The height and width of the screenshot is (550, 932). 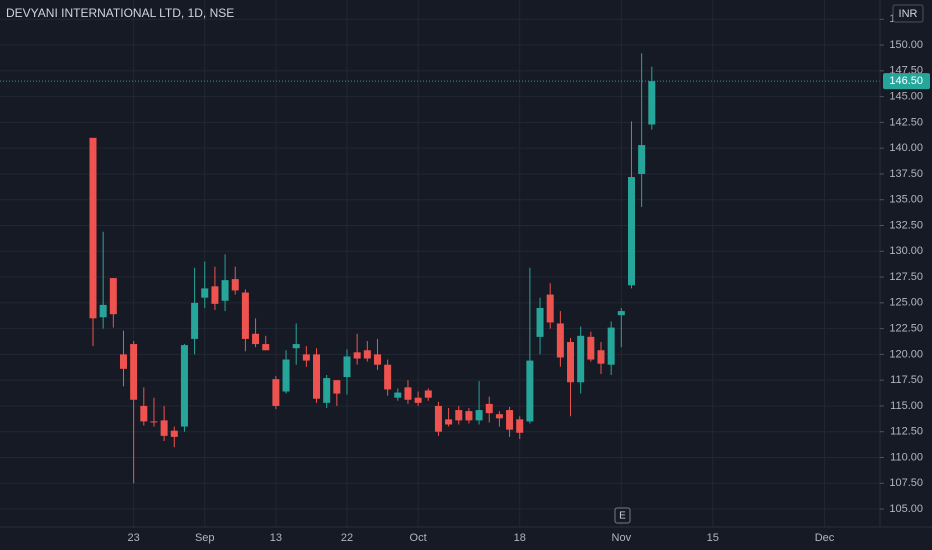 What do you see at coordinates (120, 13) in the screenshot?
I see `chart-title: DEVYANI INTERNATIONAL LTD, 1D, NSE` at bounding box center [120, 13].